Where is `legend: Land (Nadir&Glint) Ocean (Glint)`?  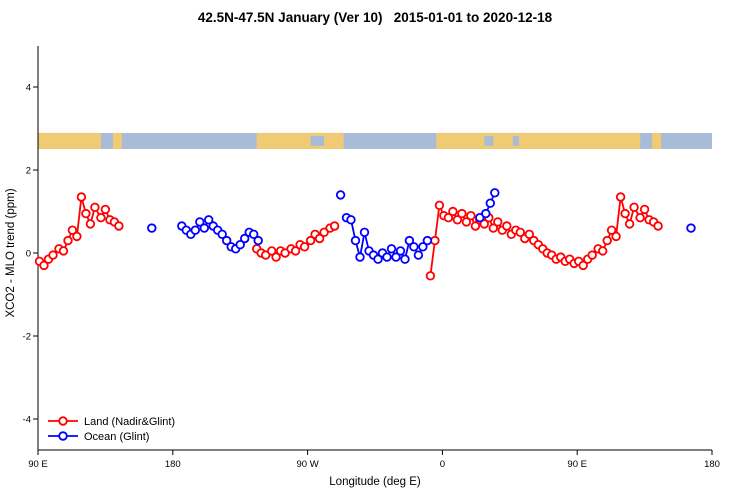 legend: Land (Nadir&Glint) Ocean (Glint) is located at coordinates (111, 429).